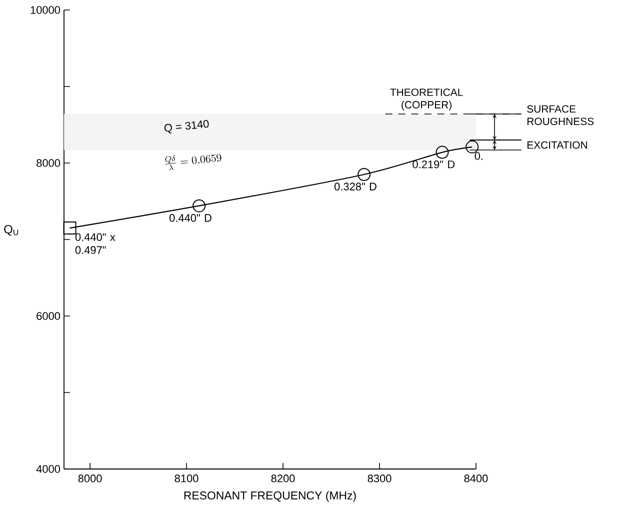  I want to click on x-tick-label: 8400, so click(476, 478).